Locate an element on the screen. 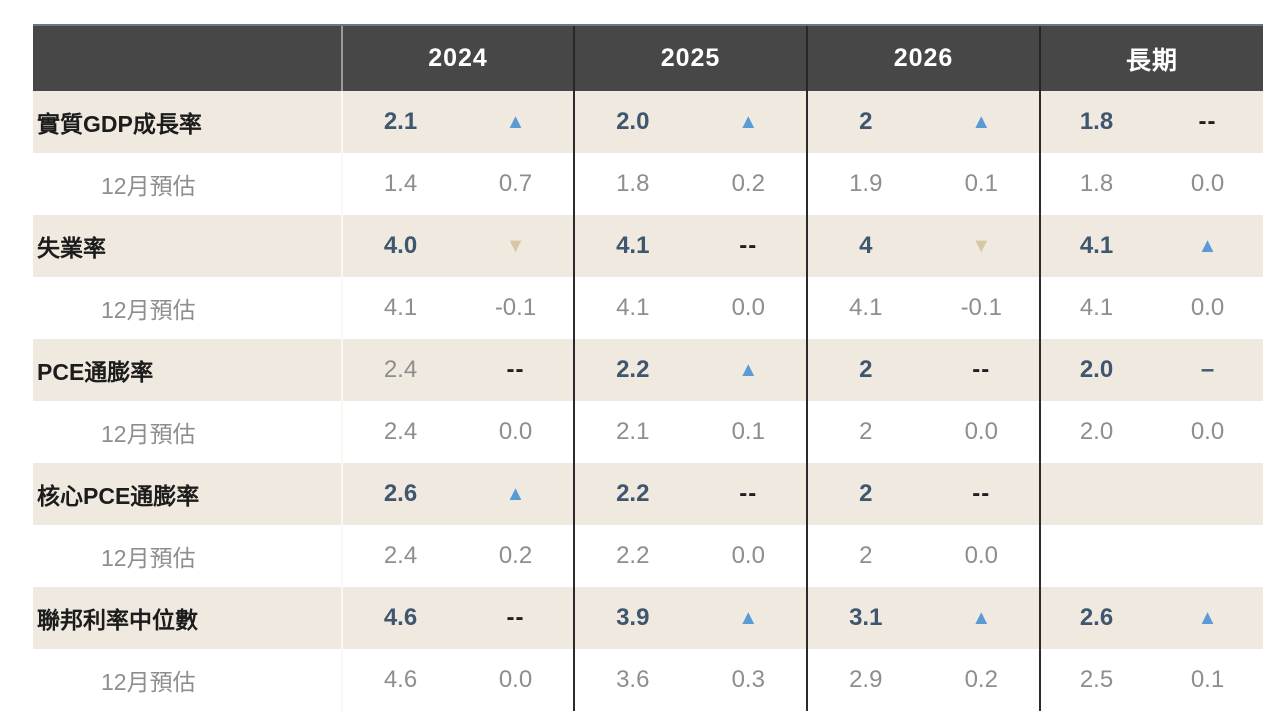  value: 2.1 is located at coordinates (633, 431).